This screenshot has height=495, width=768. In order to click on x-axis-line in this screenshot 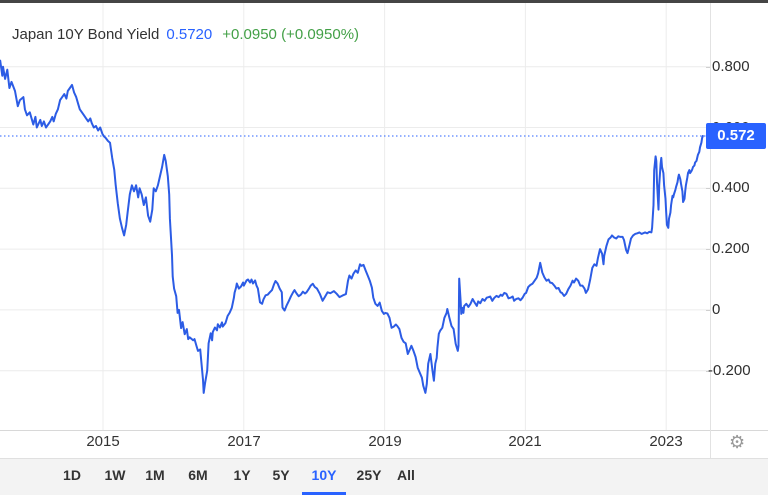, I will do `click(384, 430)`.